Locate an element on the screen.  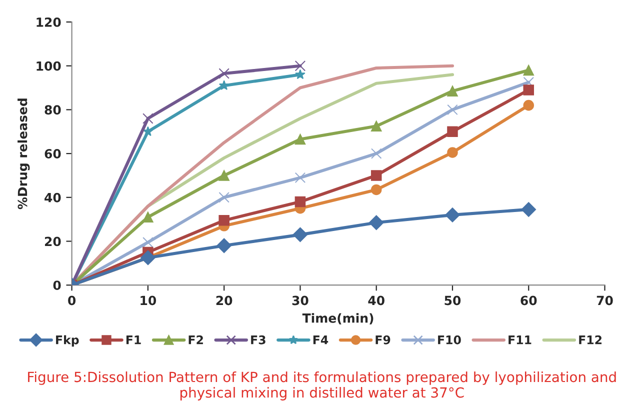
legend-label: F4 is located at coordinates (320, 340).